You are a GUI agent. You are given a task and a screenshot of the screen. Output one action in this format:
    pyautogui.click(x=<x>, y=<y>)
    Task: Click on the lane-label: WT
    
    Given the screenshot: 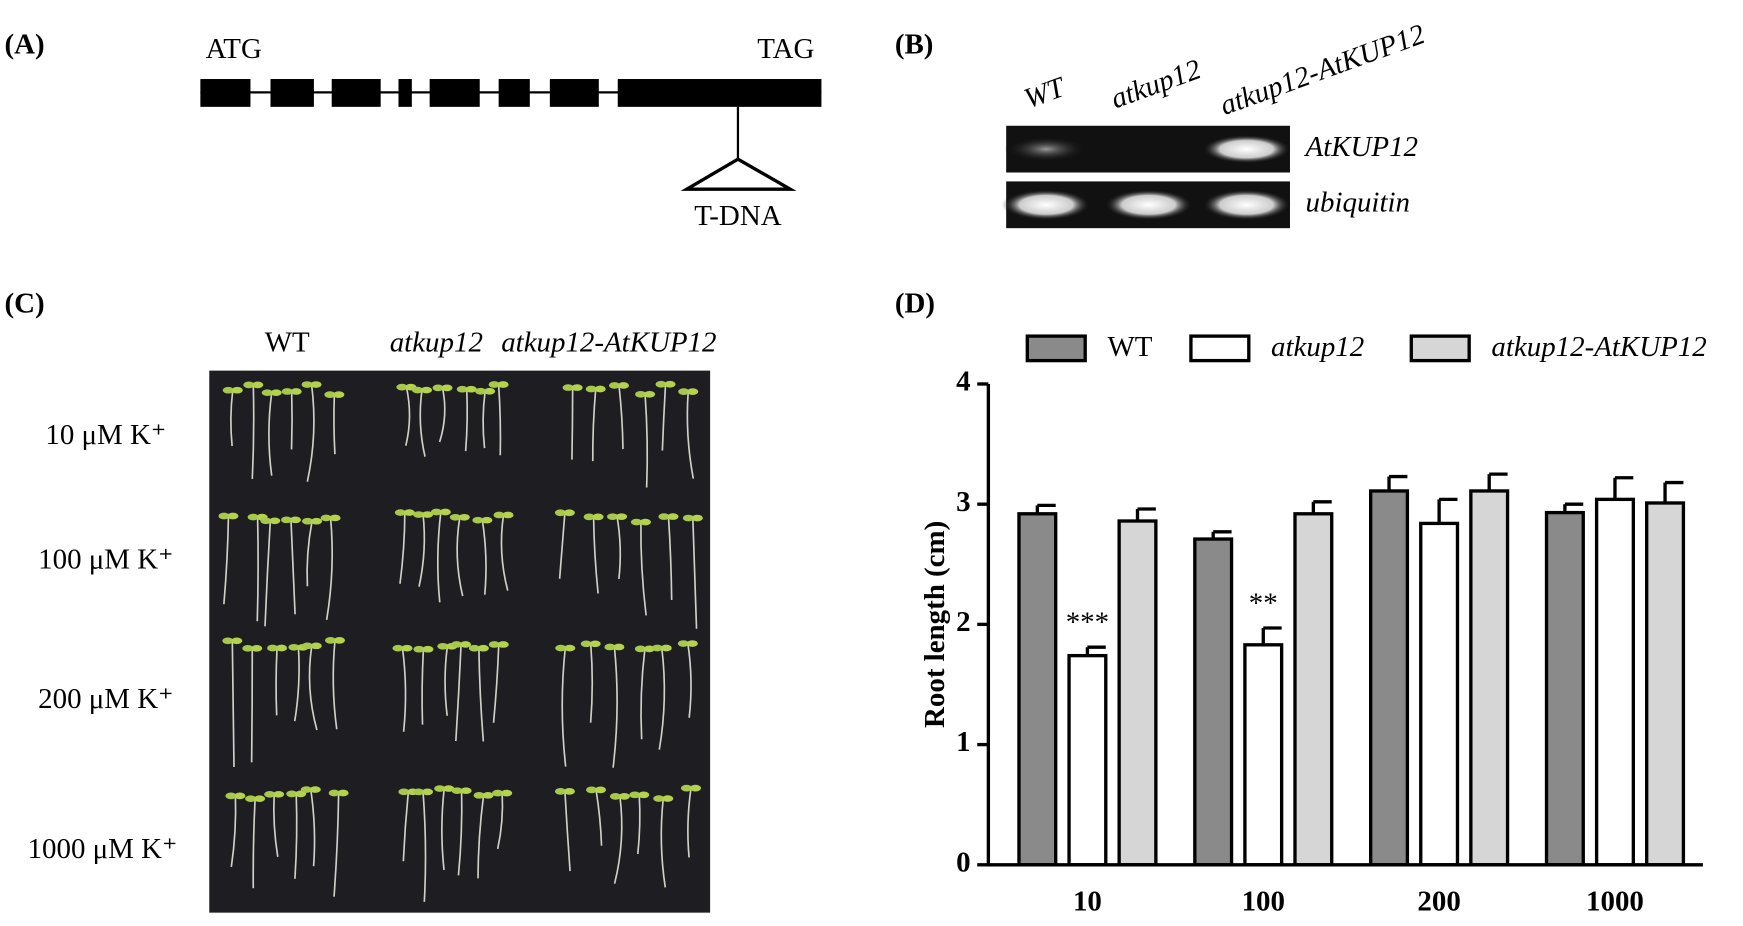 What is the action you would take?
    pyautogui.click(x=1045, y=93)
    